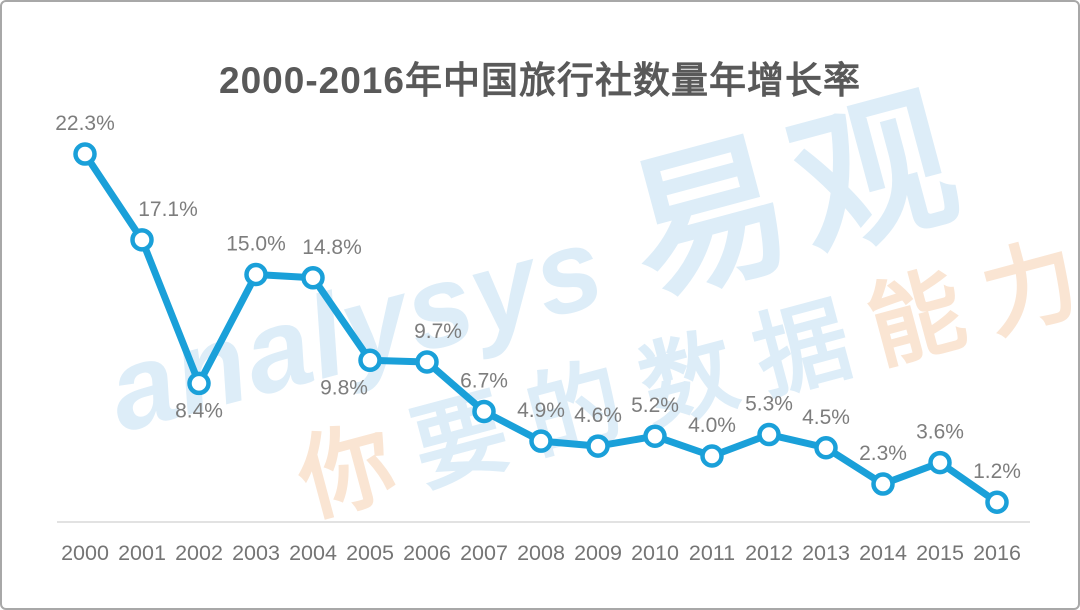  I want to click on x-axis-label: 2006, so click(427, 553).